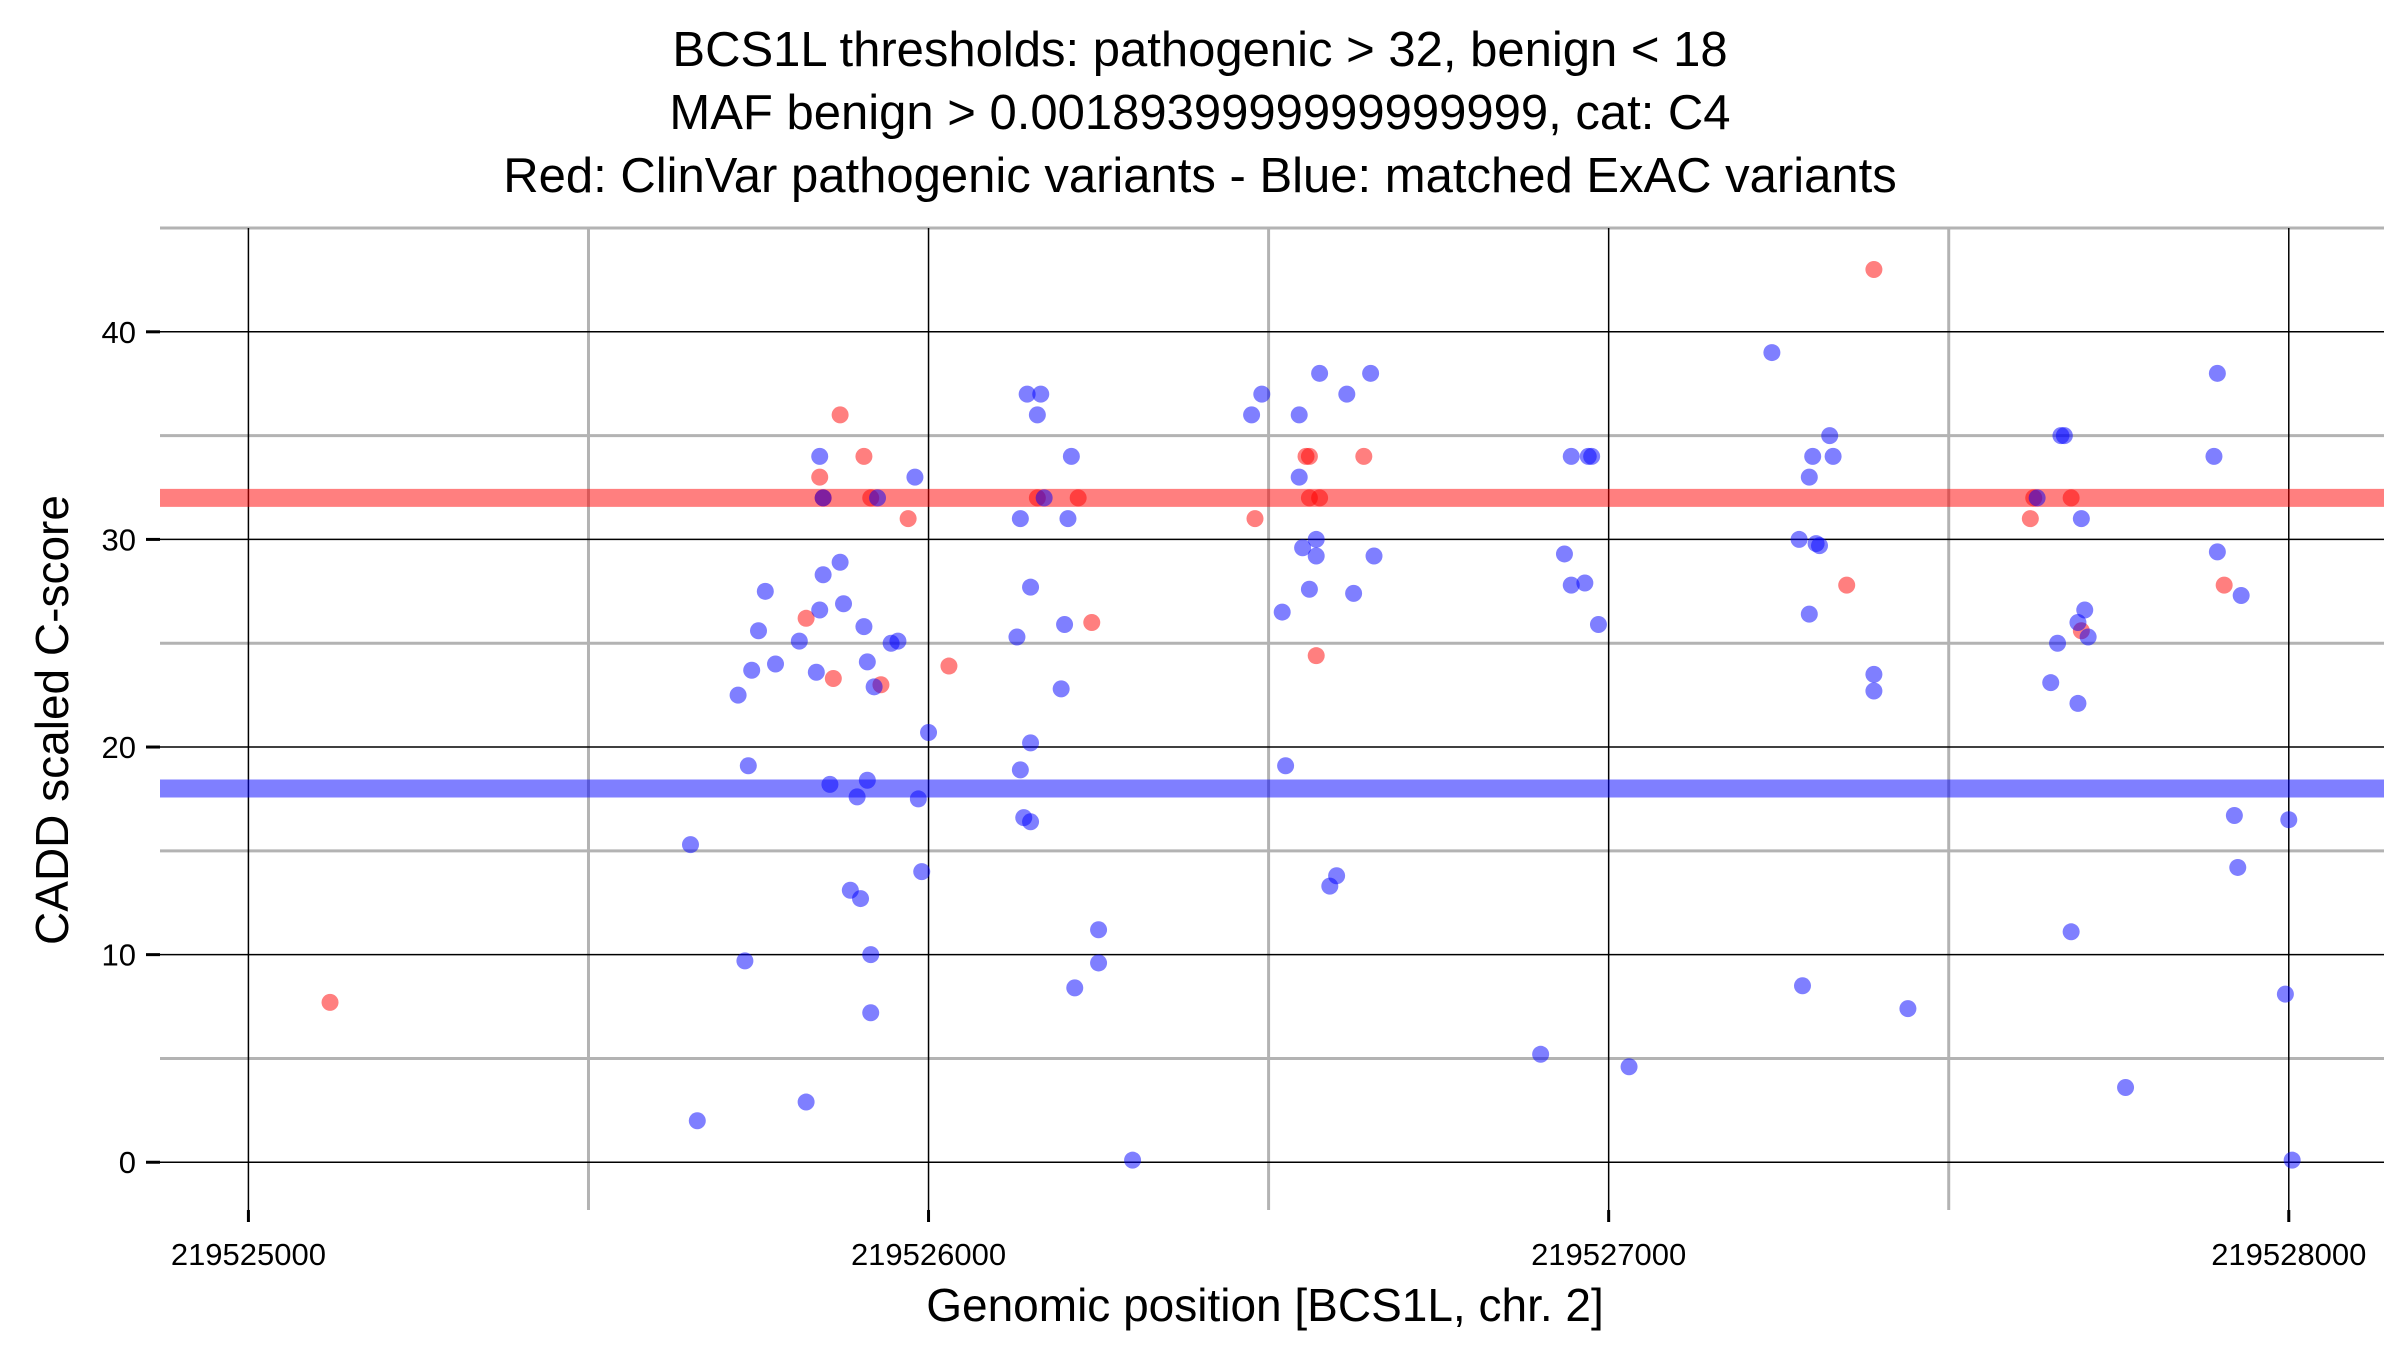 This screenshot has width=2400, height=1350. I want to click on y-tick-label: 40, so click(119, 332).